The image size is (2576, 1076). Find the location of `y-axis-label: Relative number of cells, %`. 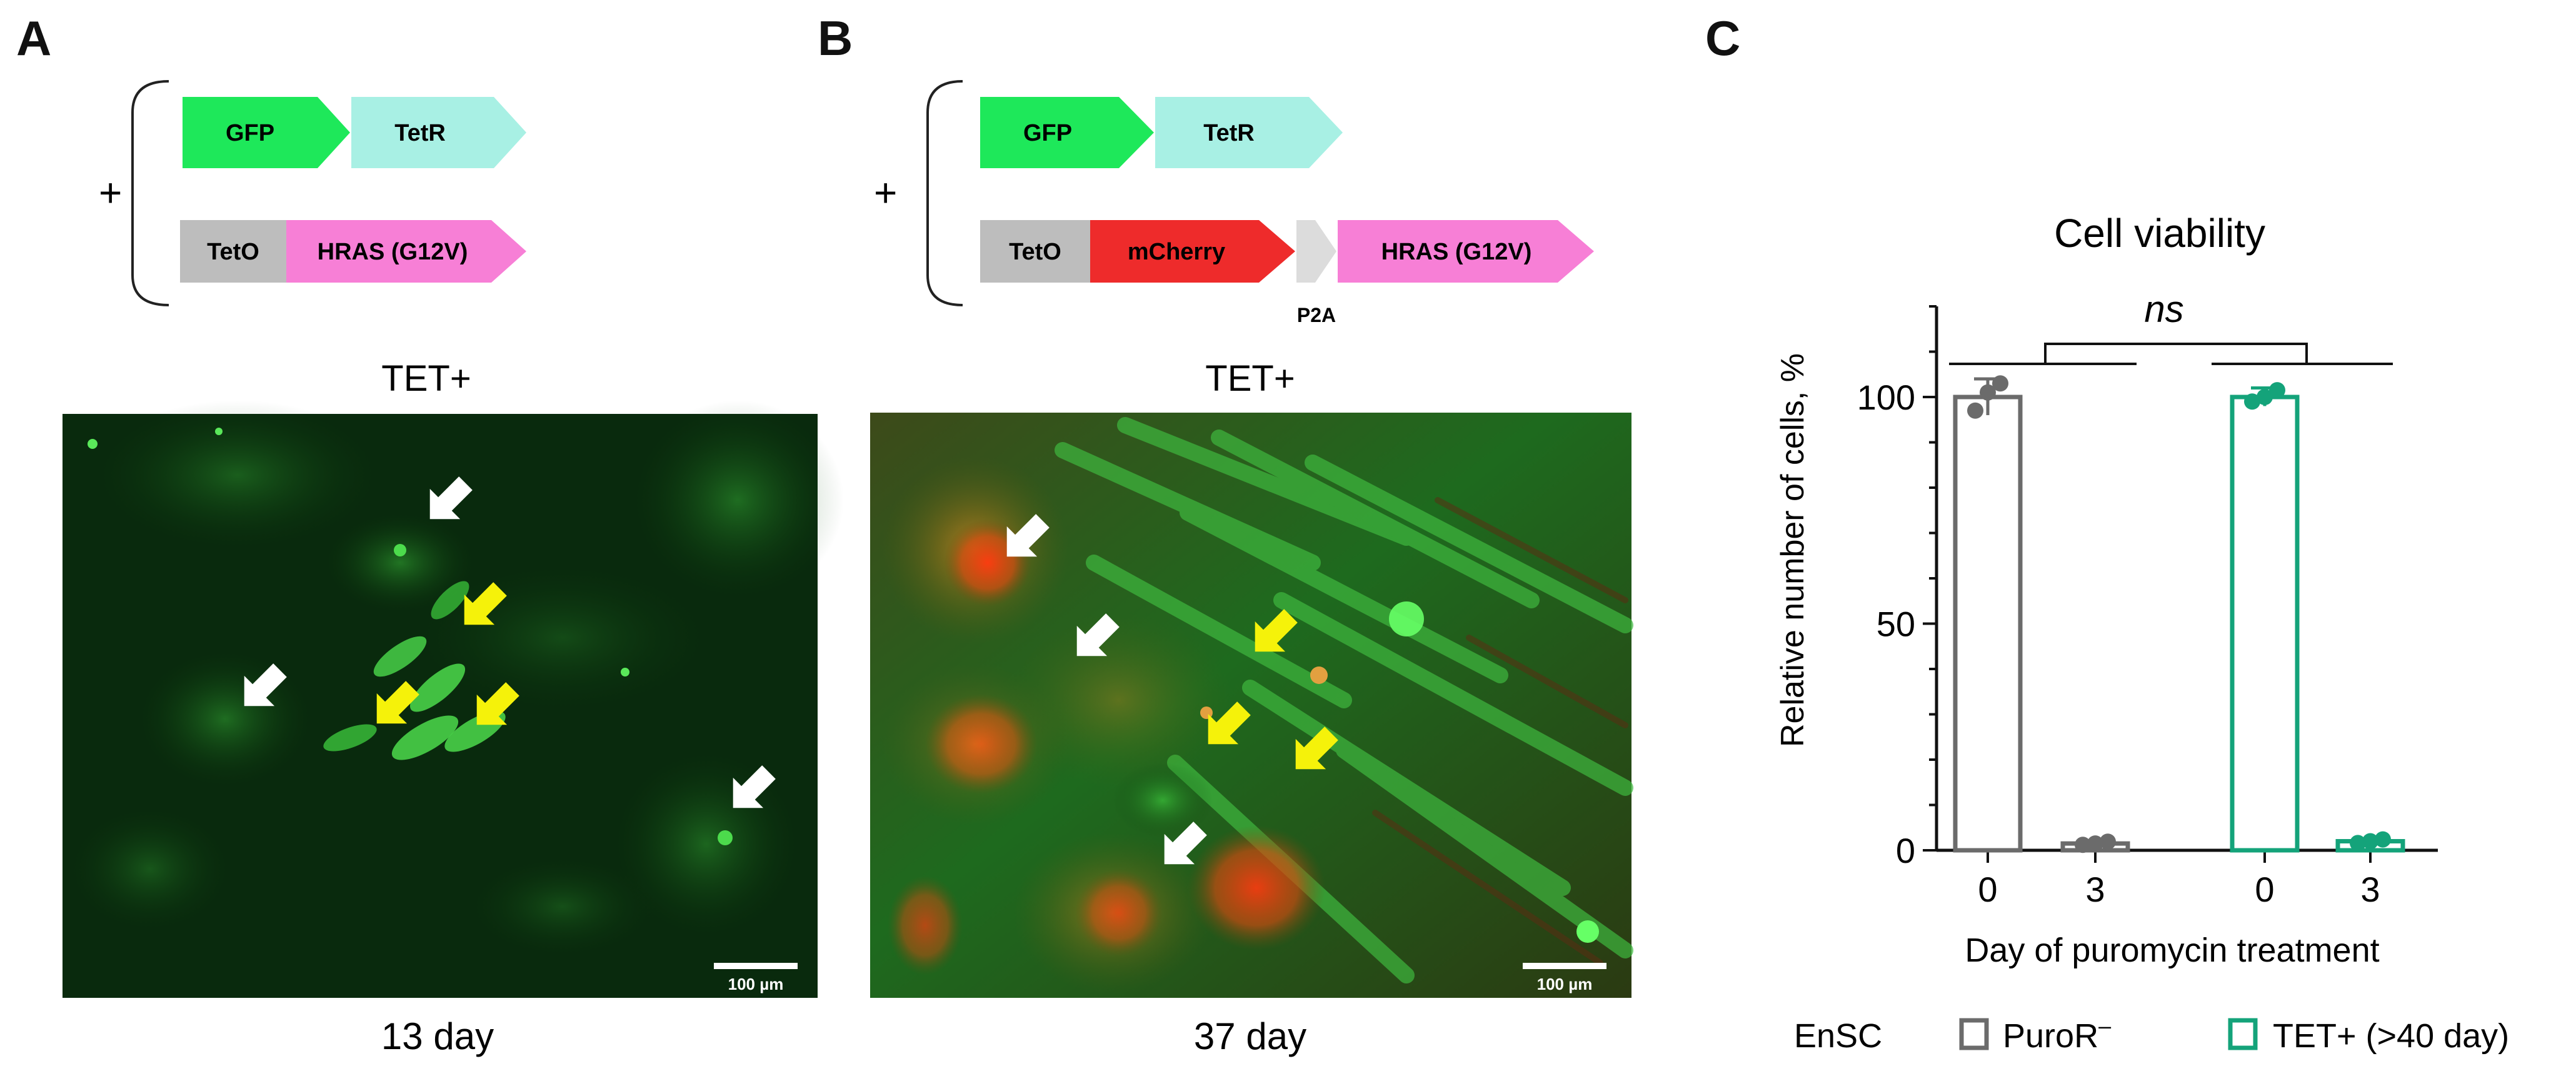

y-axis-label: Relative number of cells, % is located at coordinates (1793, 550).